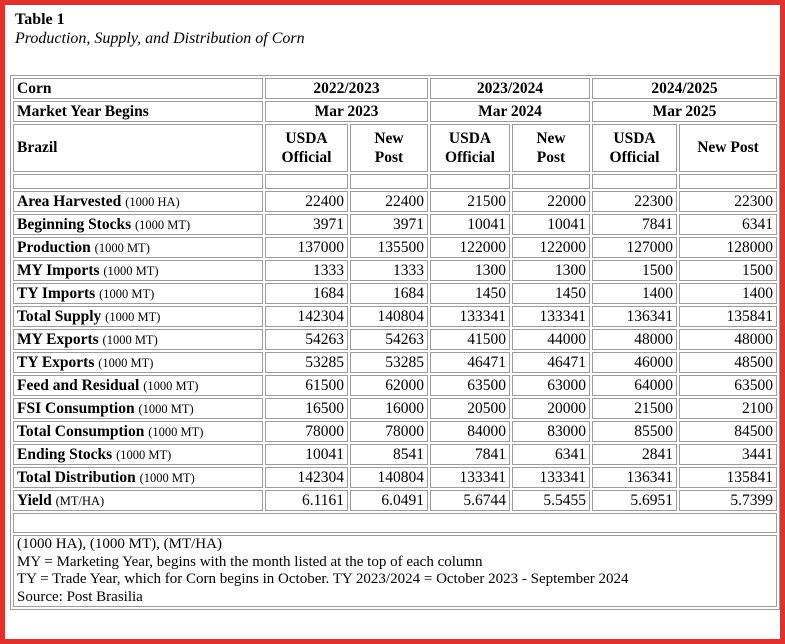 The height and width of the screenshot is (644, 785). Describe the element at coordinates (138, 111) in the screenshot. I see `market-year-label-cell: Market Year Begins` at that location.